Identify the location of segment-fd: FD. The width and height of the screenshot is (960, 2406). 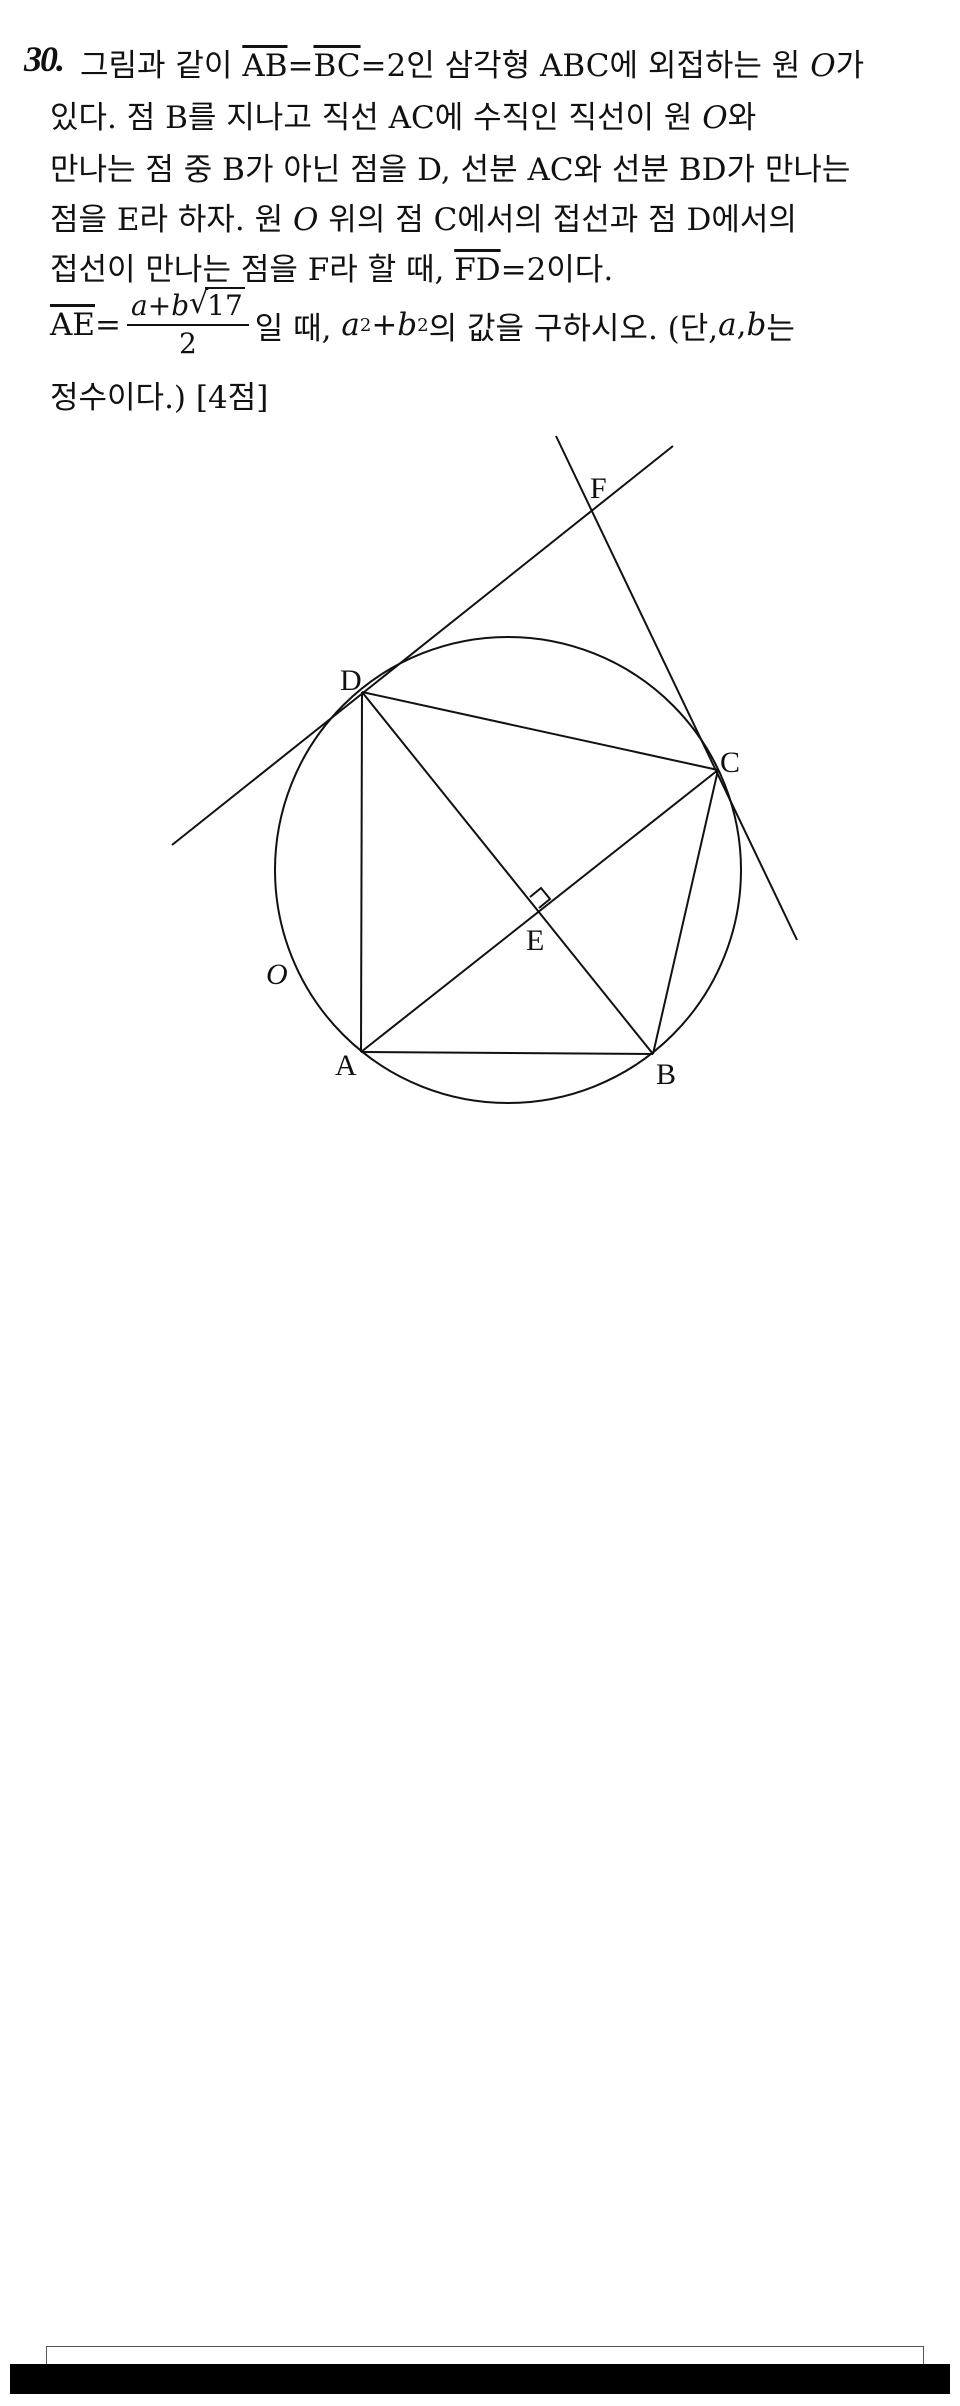
(477, 270).